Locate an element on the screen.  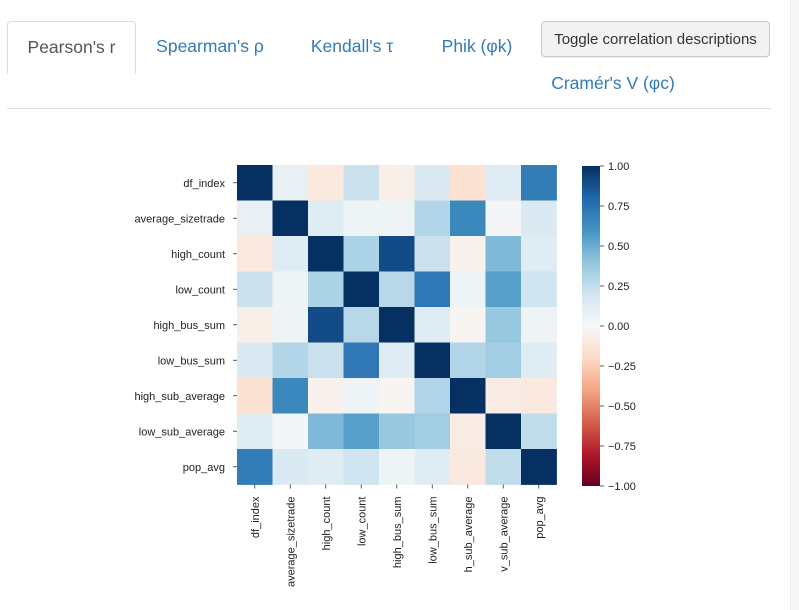
column-label-high_sub_average: h_sub_average is located at coordinates (469, 535).